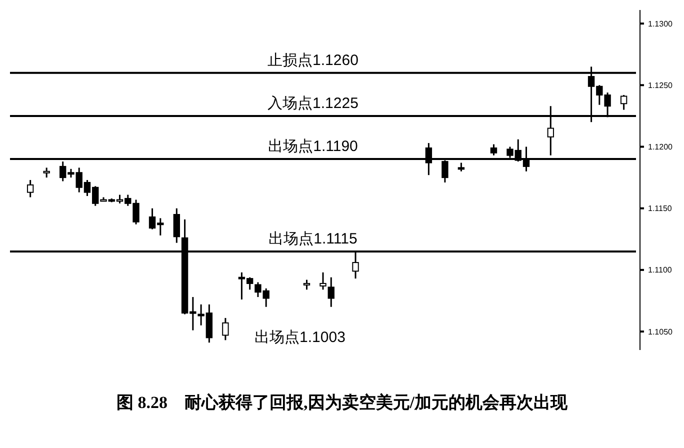  Describe the element at coordinates (661, 331) in the screenshot. I see `y-tick-label: 1.1050` at that location.